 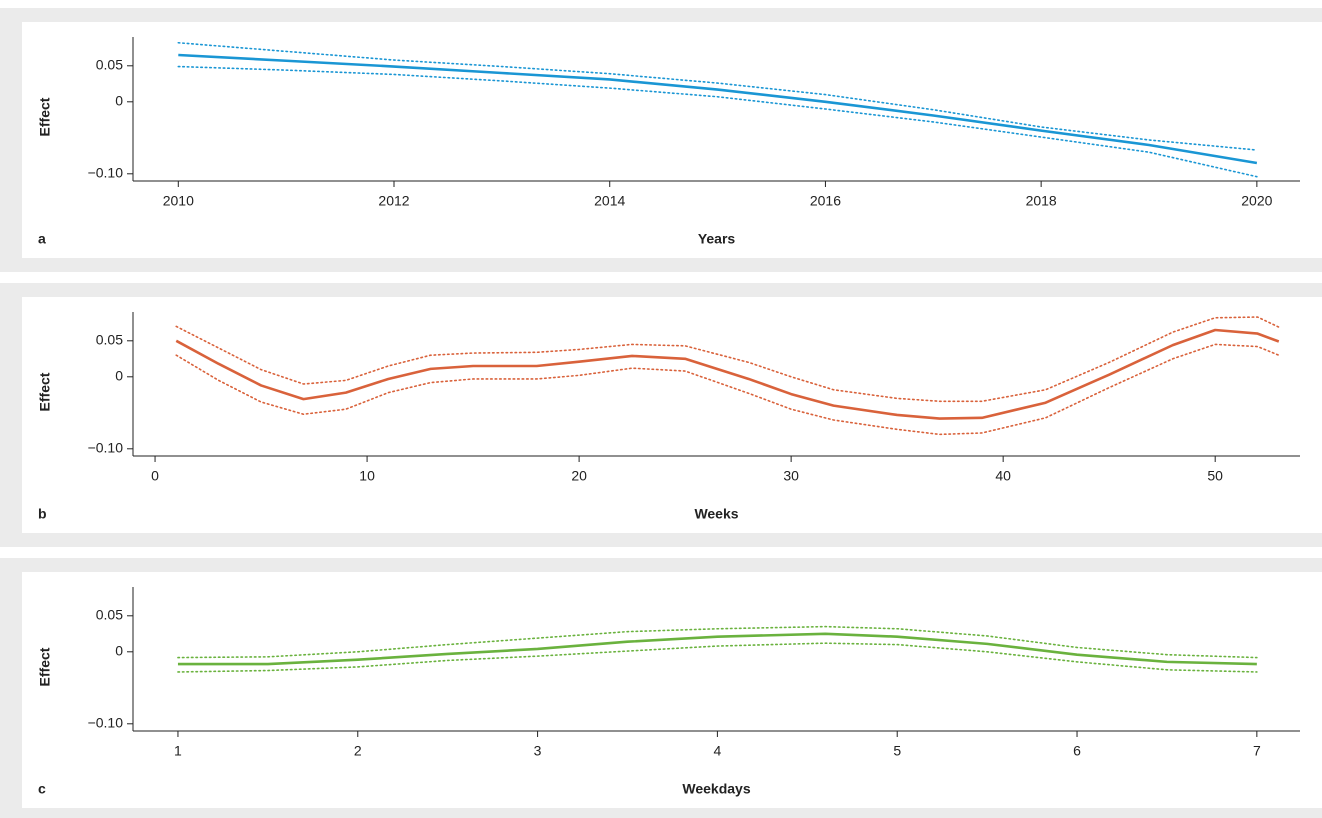 I want to click on x-axis-label: Years, so click(x=717, y=239).